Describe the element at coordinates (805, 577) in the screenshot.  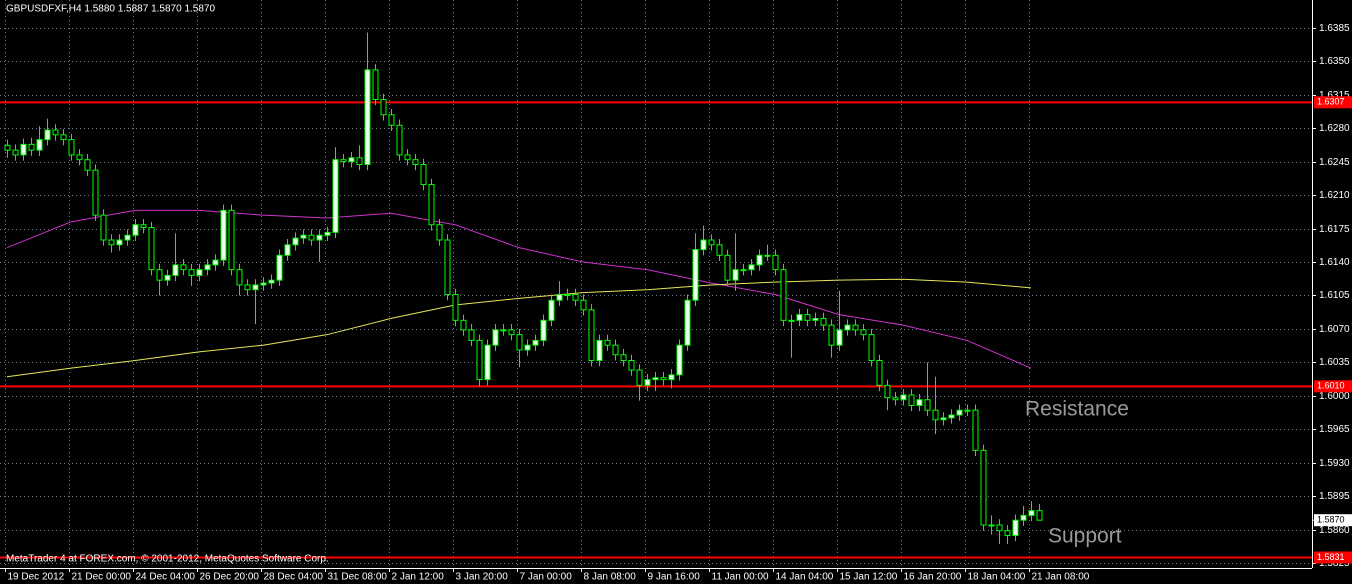
I see `x-tick-label: 14 Jan 04:00` at that location.